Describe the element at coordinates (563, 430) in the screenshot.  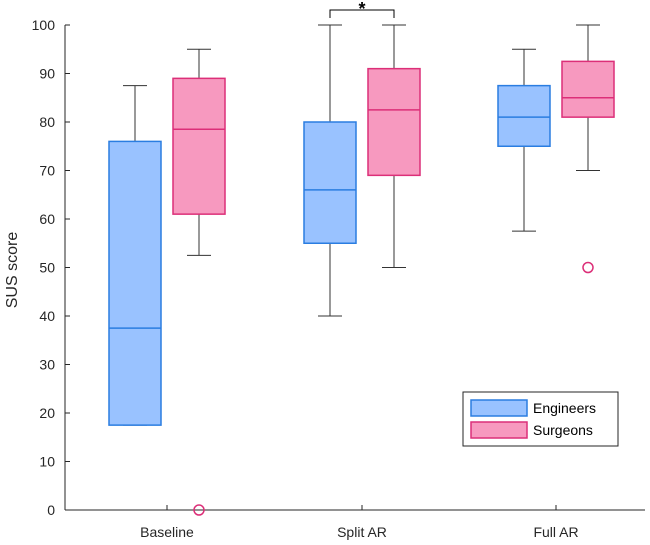
I see `legend-label: Surgeons` at that location.